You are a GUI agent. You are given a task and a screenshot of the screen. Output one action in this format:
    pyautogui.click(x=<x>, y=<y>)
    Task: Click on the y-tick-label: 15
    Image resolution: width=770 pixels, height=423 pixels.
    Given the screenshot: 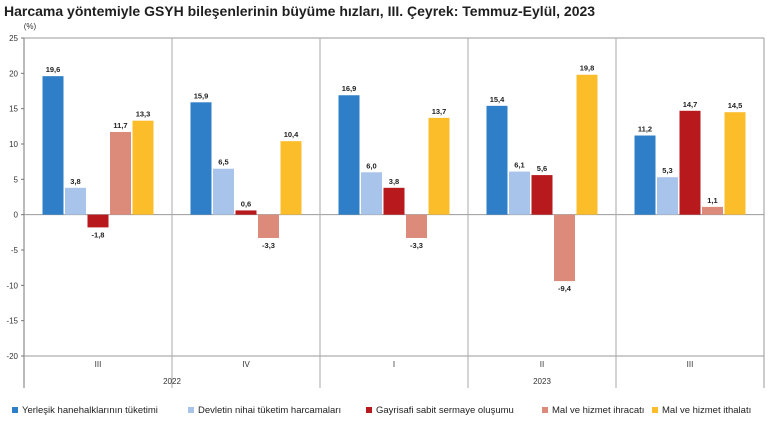 What is the action you would take?
    pyautogui.click(x=13, y=109)
    